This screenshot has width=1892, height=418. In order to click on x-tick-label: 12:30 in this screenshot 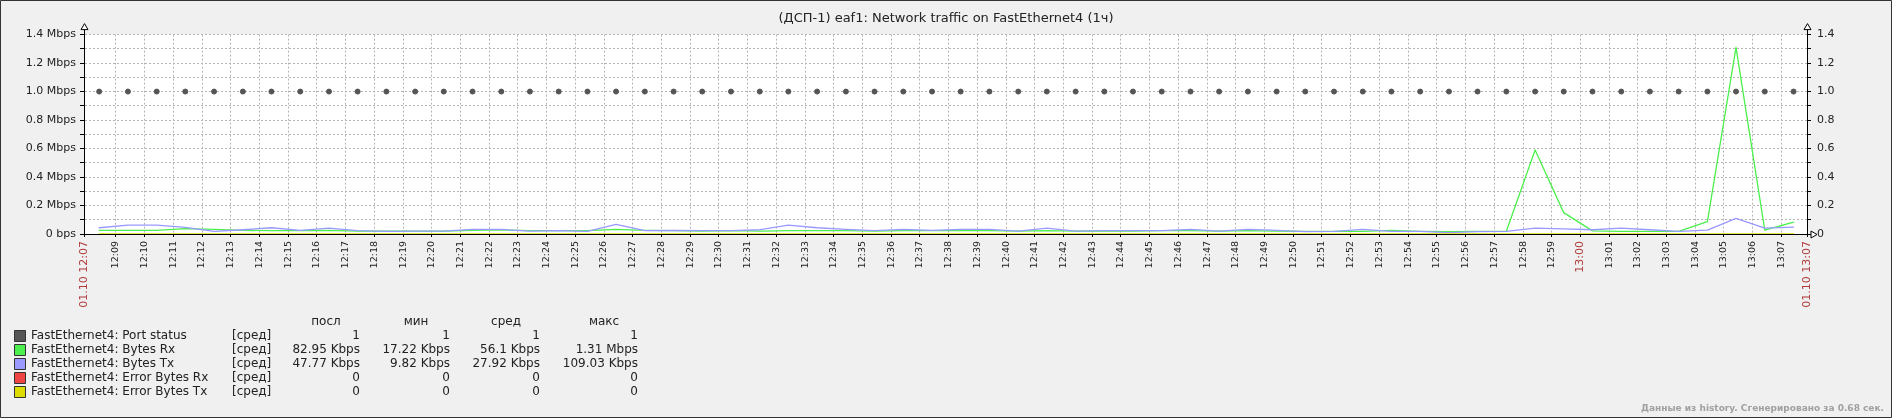, I will do `click(718, 255)`.